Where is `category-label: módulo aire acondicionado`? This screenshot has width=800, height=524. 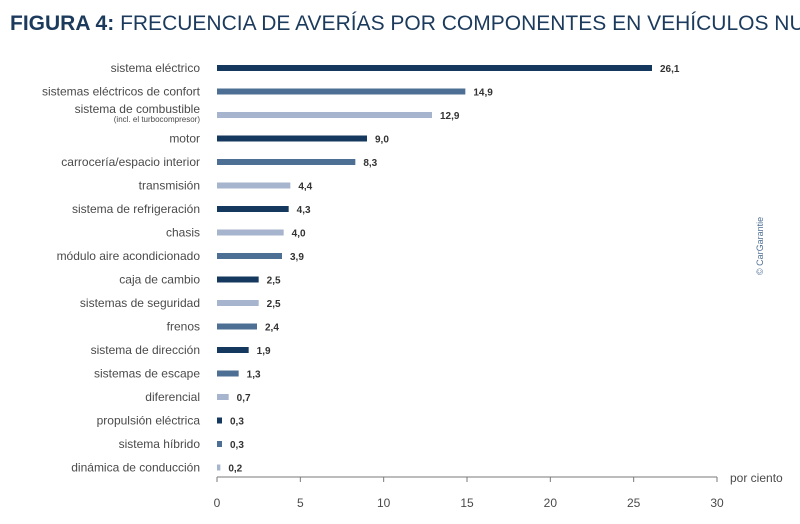 category-label: módulo aire acondicionado is located at coordinates (129, 256).